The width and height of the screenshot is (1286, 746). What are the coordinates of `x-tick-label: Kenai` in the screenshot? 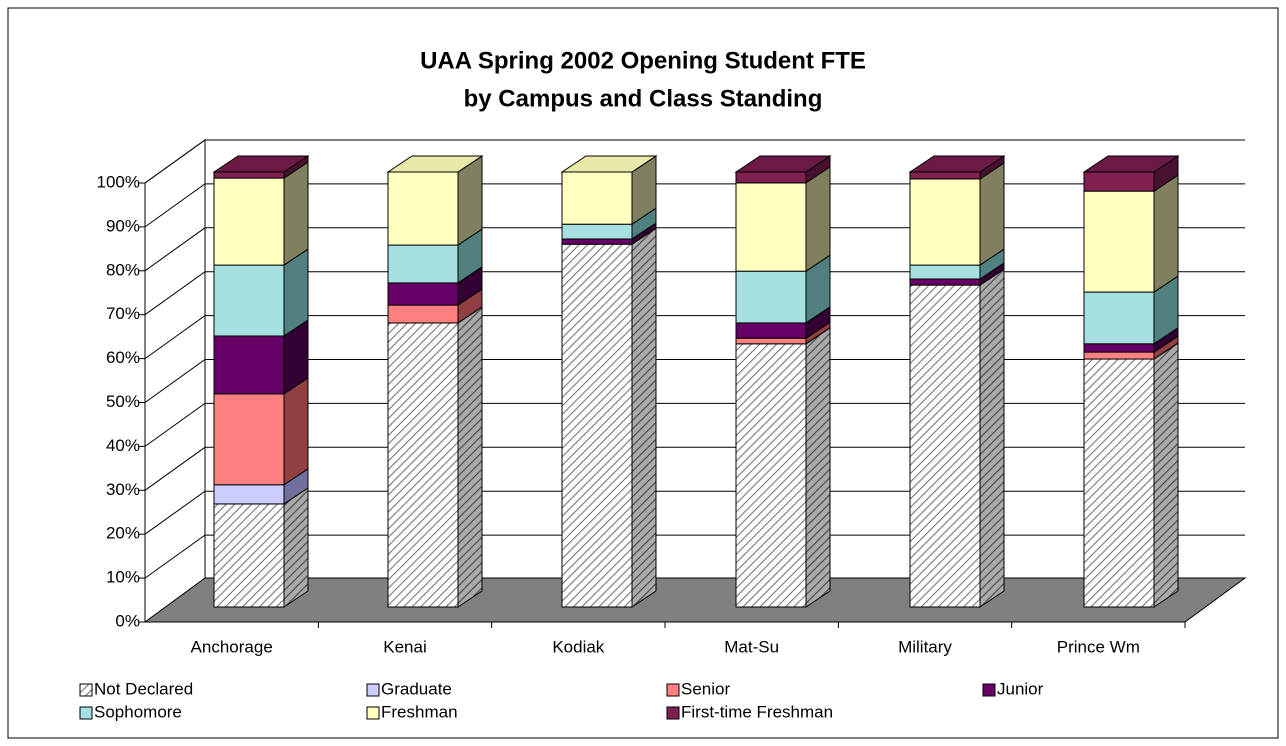 It's located at (404, 646).